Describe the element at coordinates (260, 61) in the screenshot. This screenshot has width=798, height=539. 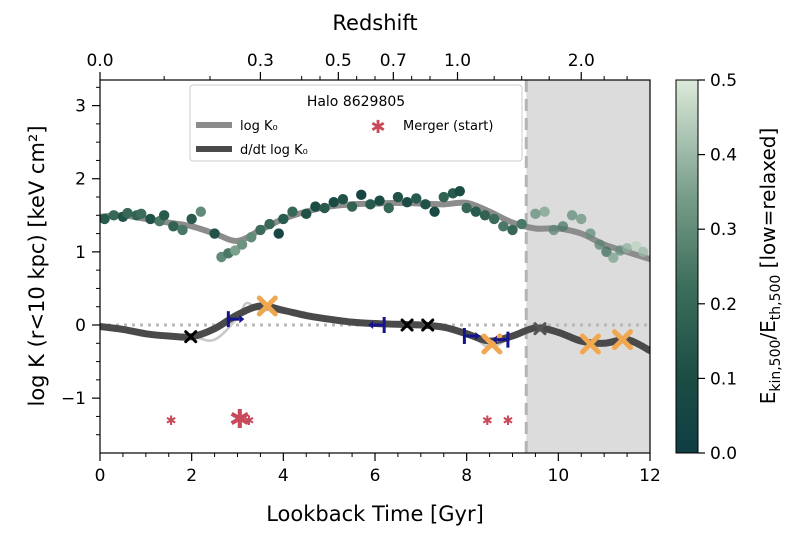
I see `top-tick-label: 0.3` at that location.